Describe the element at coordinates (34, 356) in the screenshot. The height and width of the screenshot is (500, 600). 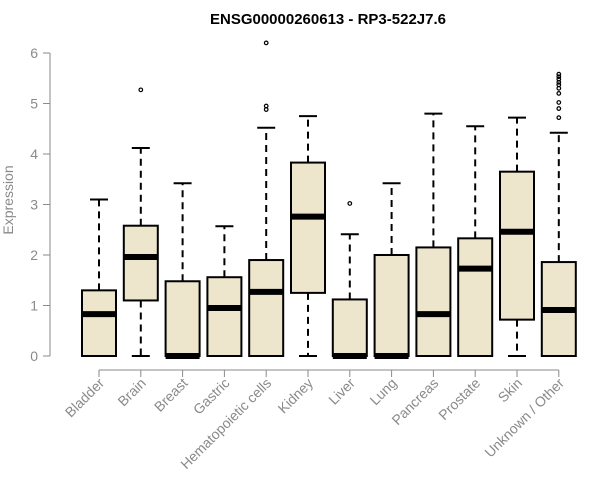
I see `y-tick-label: 0` at that location.